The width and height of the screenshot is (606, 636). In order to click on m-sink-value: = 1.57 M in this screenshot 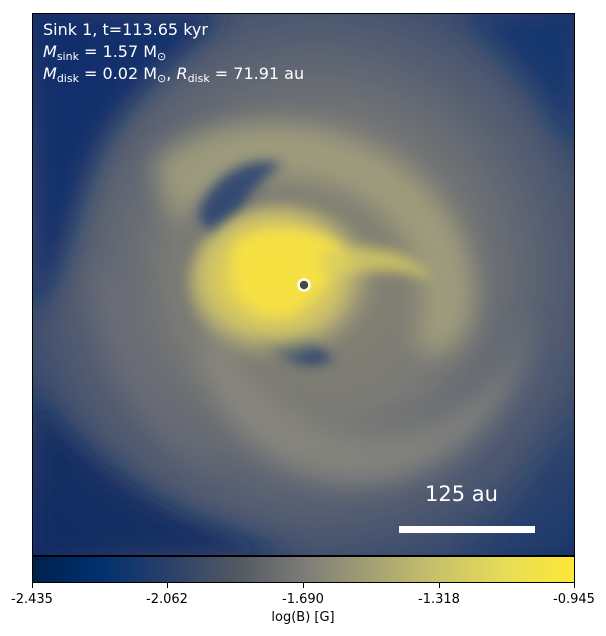, I will do `click(118, 51)`.